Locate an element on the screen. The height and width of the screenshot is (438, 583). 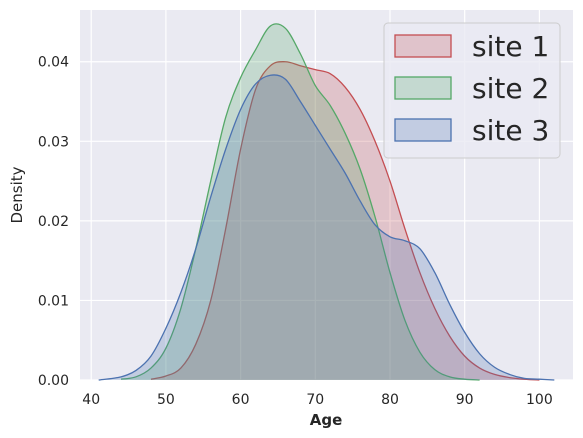
y-tick-label: 0.01 is located at coordinates (53, 301).